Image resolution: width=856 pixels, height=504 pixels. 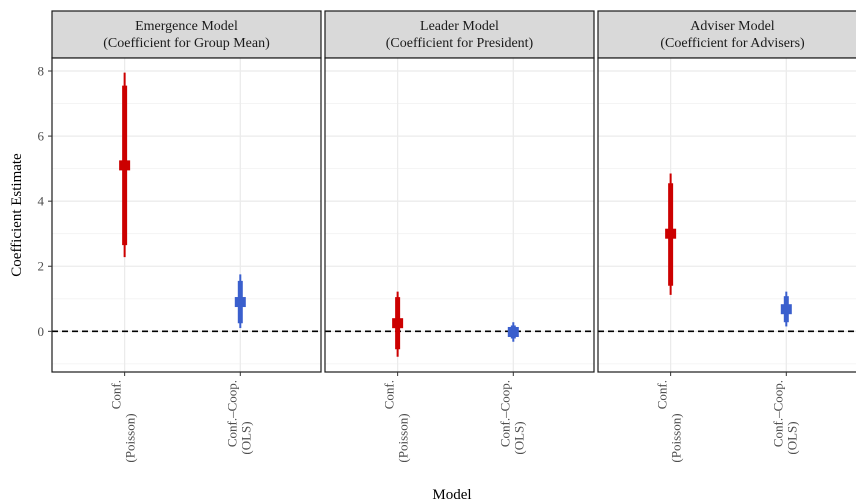 What do you see at coordinates (732, 26) in the screenshot?
I see `panel-title: Adviser Model` at bounding box center [732, 26].